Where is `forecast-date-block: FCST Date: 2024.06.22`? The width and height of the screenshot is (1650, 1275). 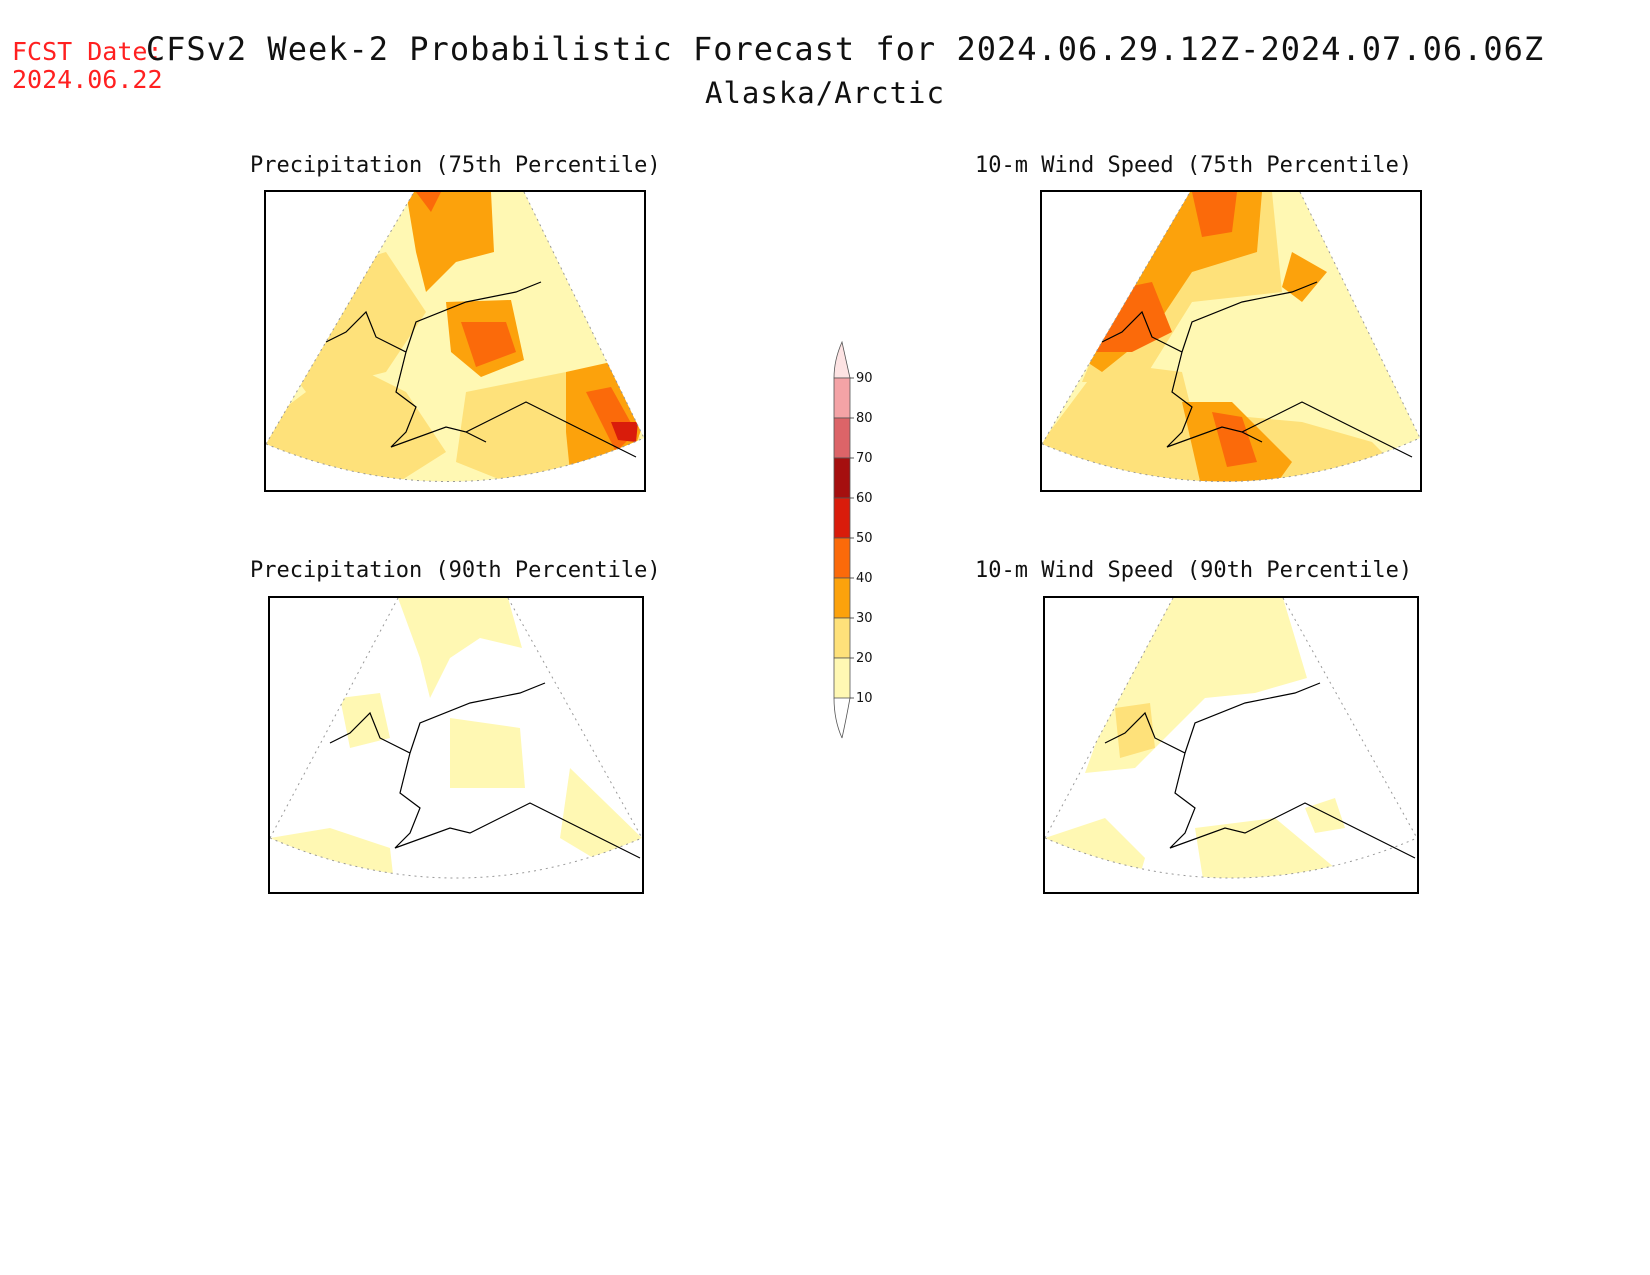 forecast-date-block: FCST Date: 2024.06.22 is located at coordinates (87, 66).